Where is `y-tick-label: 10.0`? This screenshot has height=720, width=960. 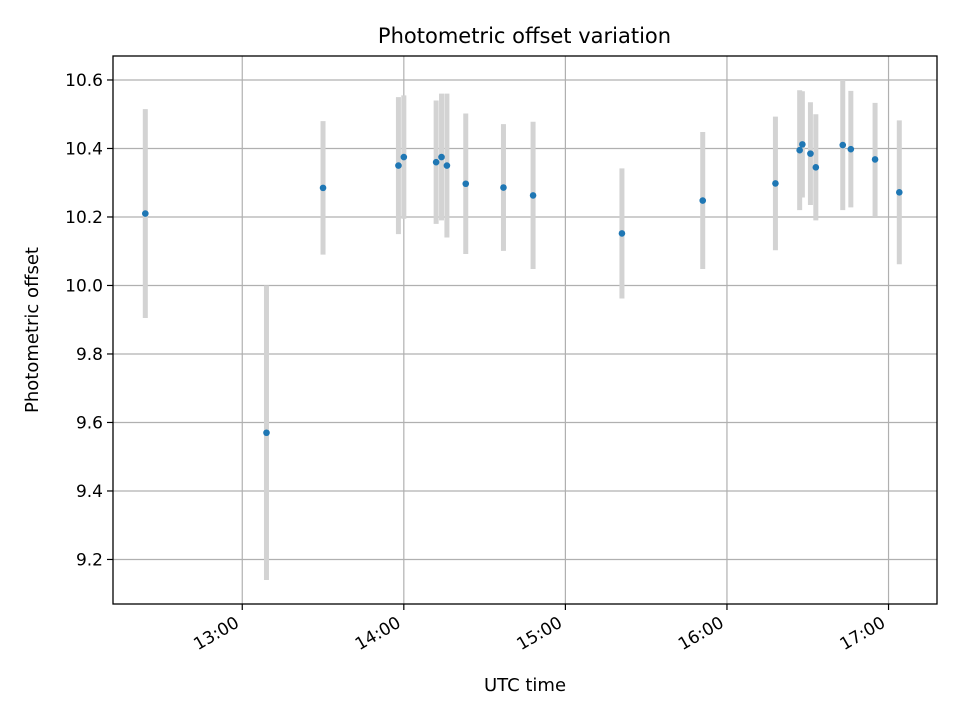
y-tick-label: 10.0 is located at coordinates (84, 286).